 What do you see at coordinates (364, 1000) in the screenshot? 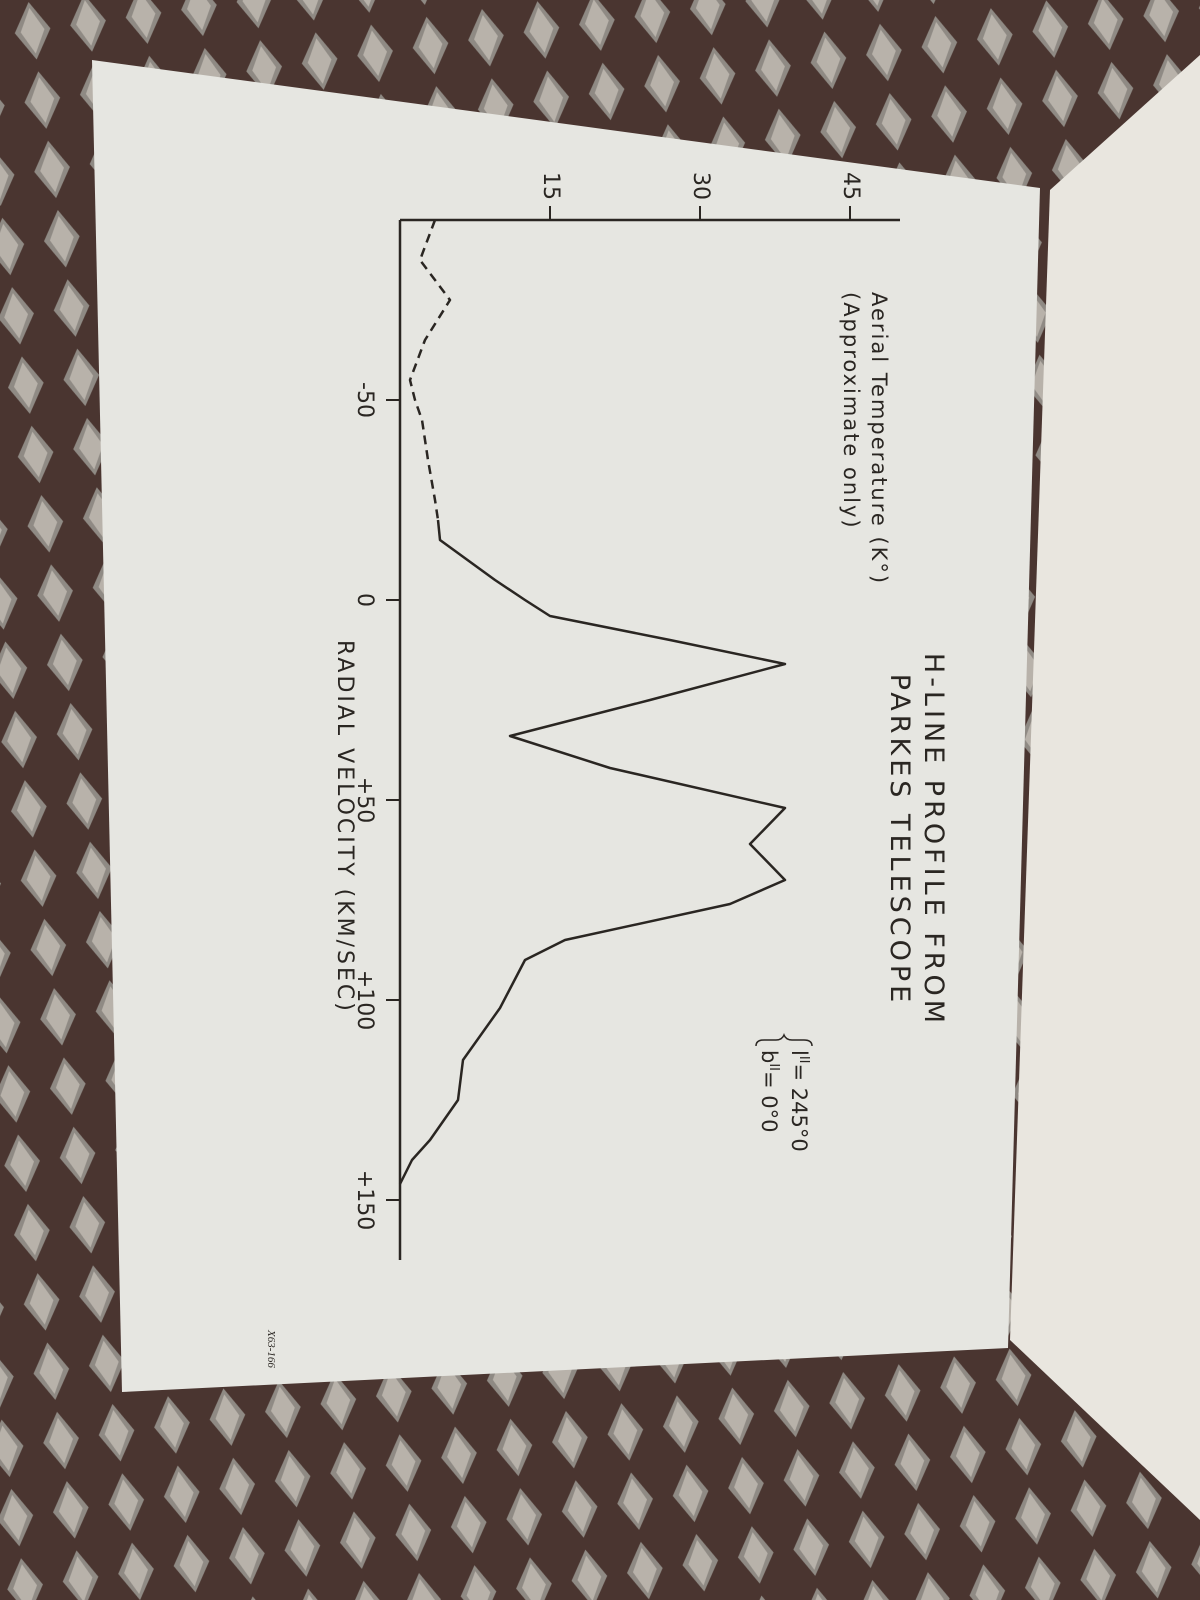
I see `x-tick-label: +100` at bounding box center [364, 1000].